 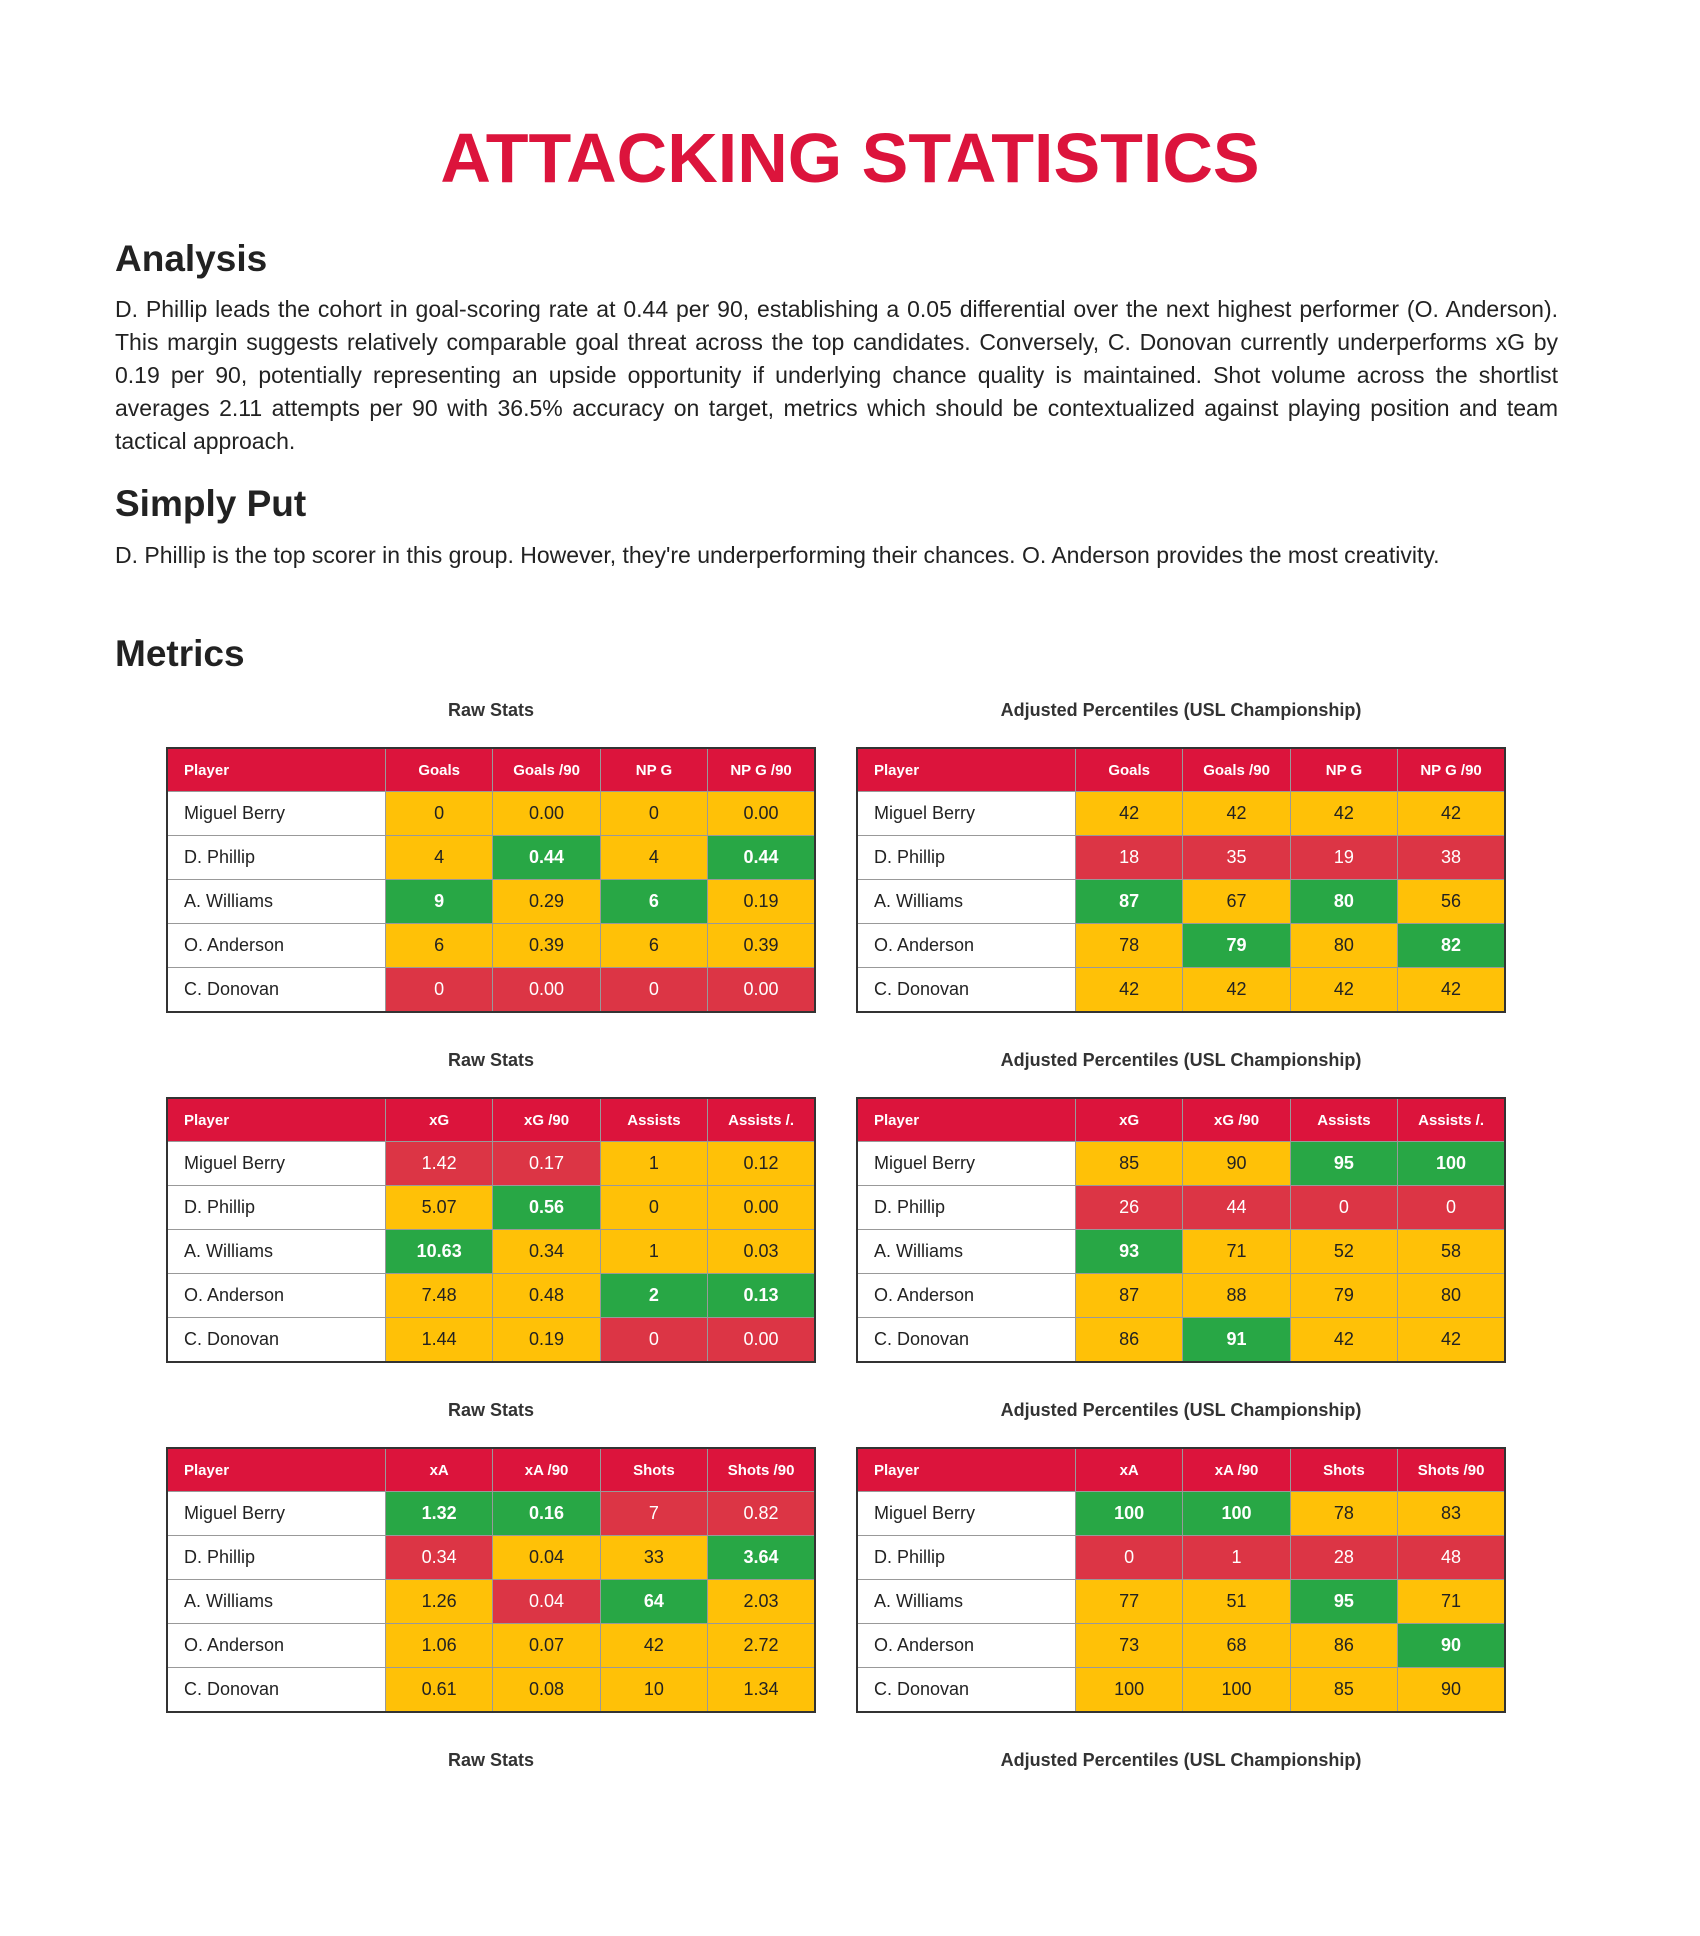 What do you see at coordinates (491, 1119) in the screenshot?
I see `header-row: Player xG xG /90 Assists Assists /.` at bounding box center [491, 1119].